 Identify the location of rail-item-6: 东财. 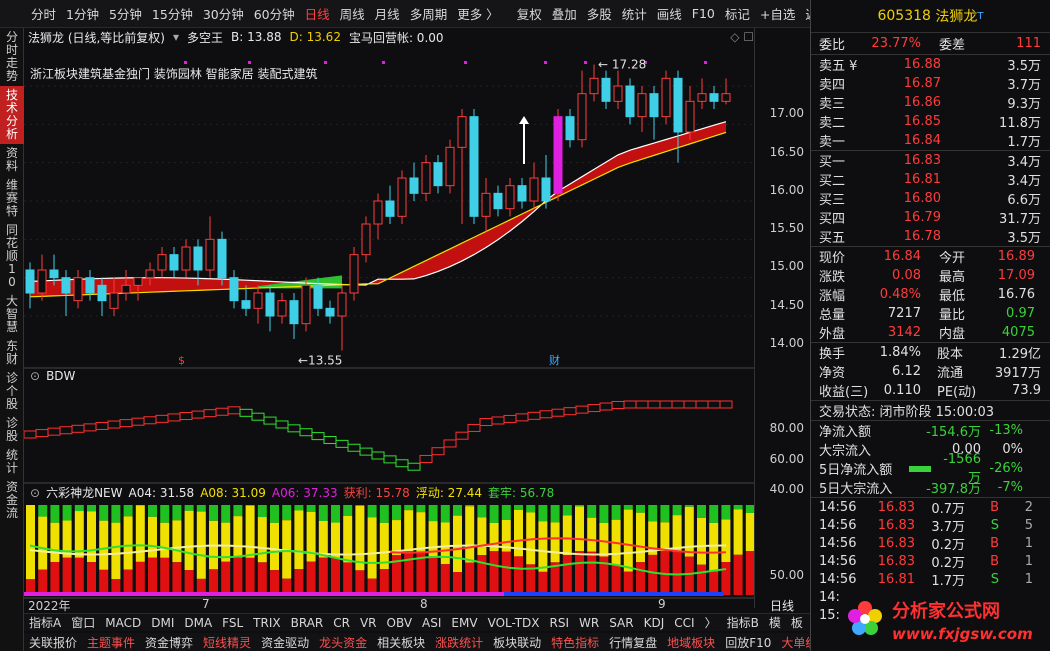
(11, 352).